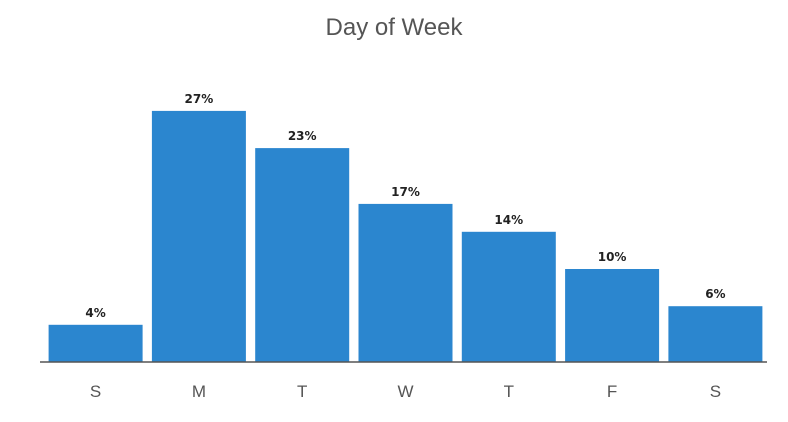 The image size is (788, 422). Describe the element at coordinates (509, 391) in the screenshot. I see `x-tick-label-4: T` at that location.